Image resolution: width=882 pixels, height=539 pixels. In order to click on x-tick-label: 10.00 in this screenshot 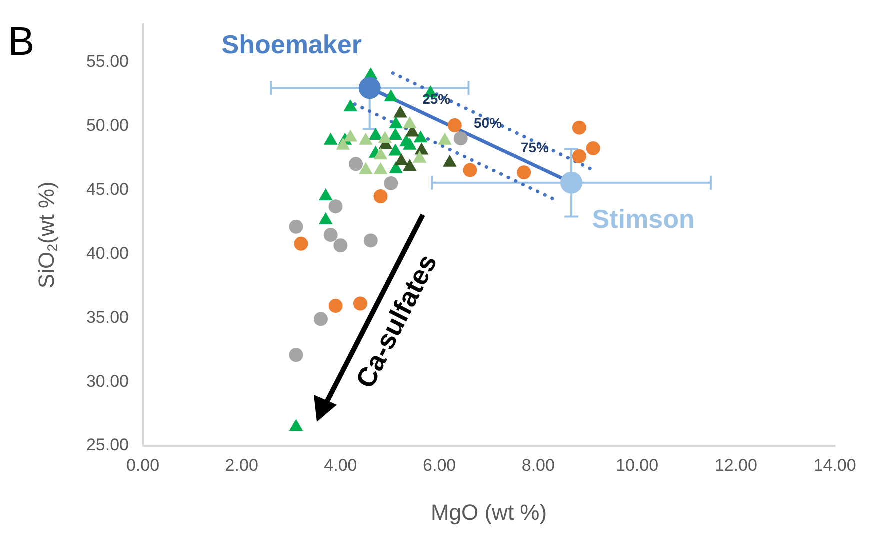, I will do `click(637, 465)`.